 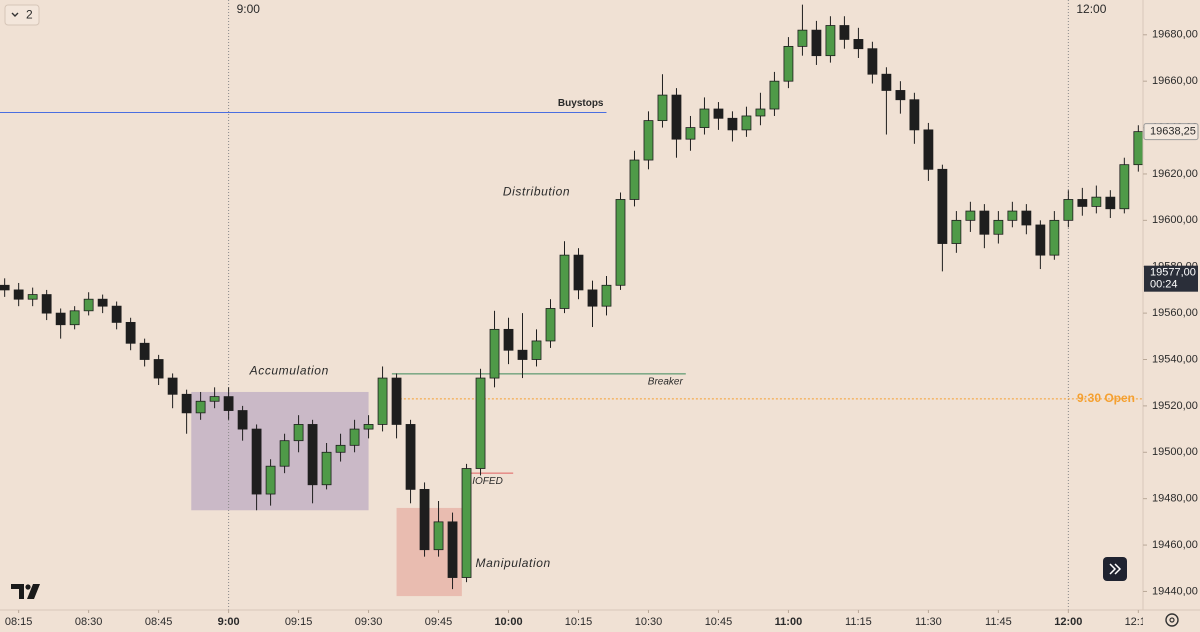 I want to click on x-tick-label: 09:15, so click(x=299, y=622).